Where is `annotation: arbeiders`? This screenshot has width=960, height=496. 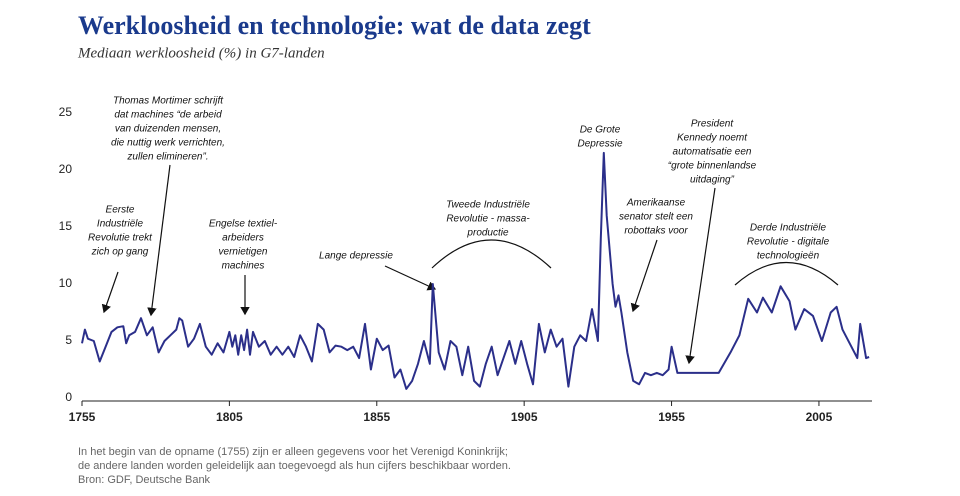 annotation: arbeiders is located at coordinates (243, 238).